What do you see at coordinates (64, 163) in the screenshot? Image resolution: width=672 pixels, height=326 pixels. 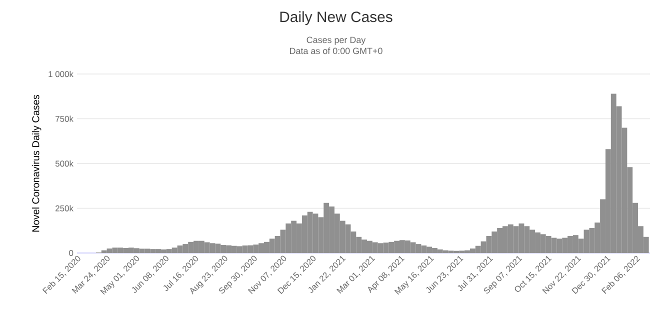 I see `y-tick-label: 500k` at bounding box center [64, 163].